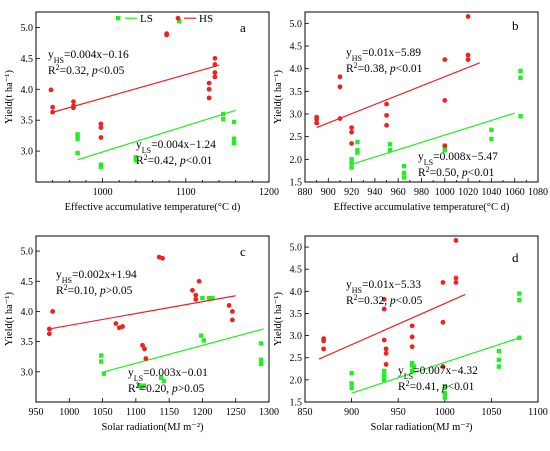 The image size is (550, 451). What do you see at coordinates (236, 412) in the screenshot?
I see `x-tick-label: 1250` at bounding box center [236, 412].